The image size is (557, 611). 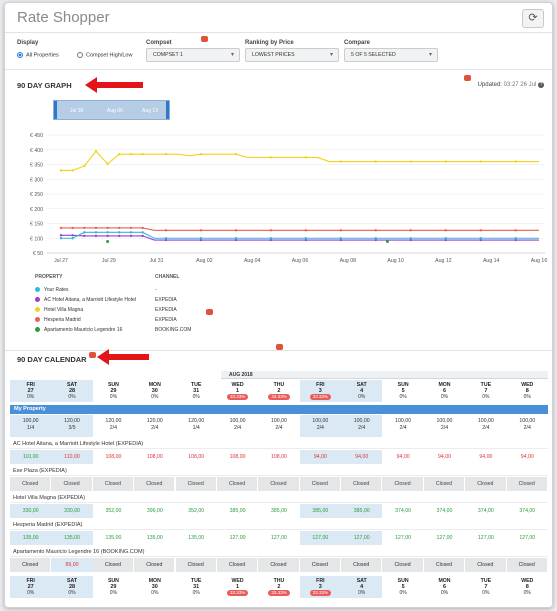 I want to click on radio-all-properties: All Properties, so click(x=38, y=55).